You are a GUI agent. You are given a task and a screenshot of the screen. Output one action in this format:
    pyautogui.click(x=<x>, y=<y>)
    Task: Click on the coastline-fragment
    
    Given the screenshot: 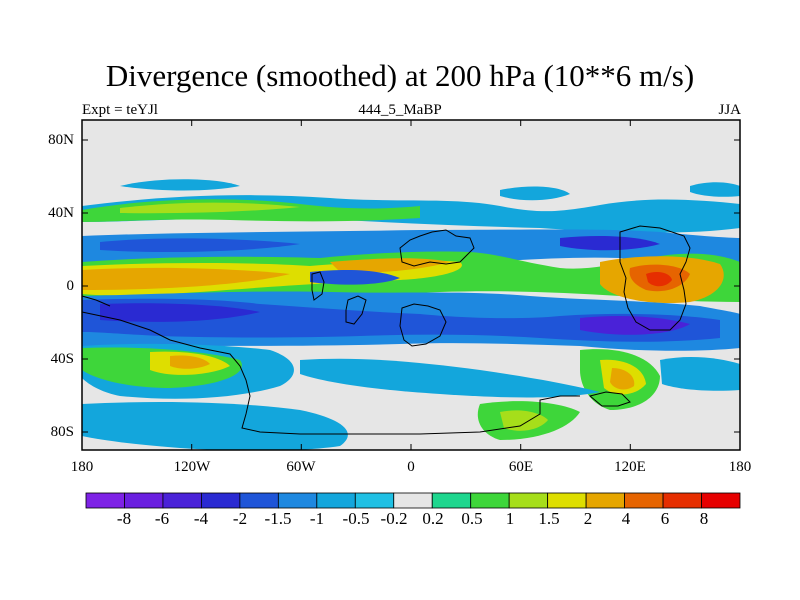 What is the action you would take?
    pyautogui.click(x=96, y=301)
    